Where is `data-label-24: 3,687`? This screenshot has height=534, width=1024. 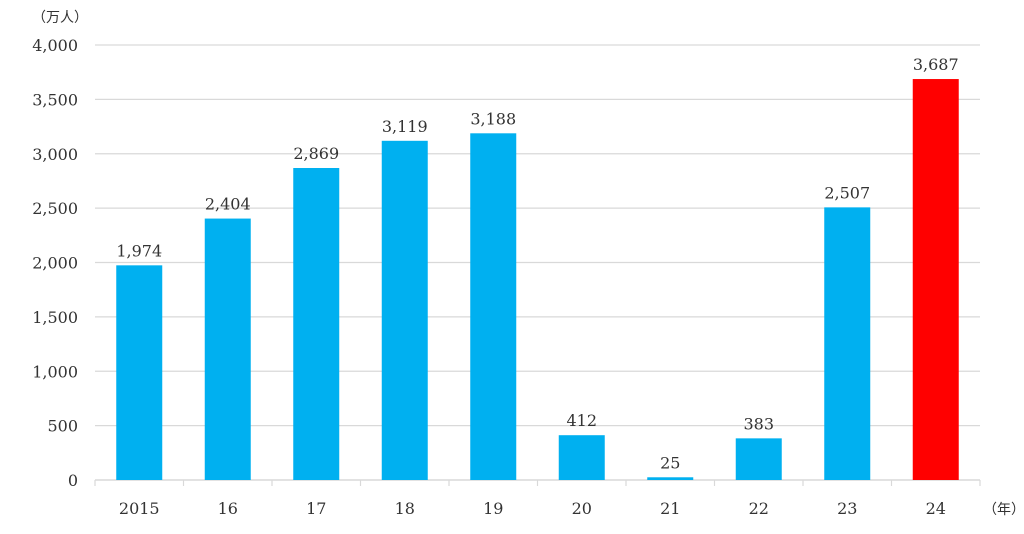
data-label-24: 3,687 is located at coordinates (936, 64).